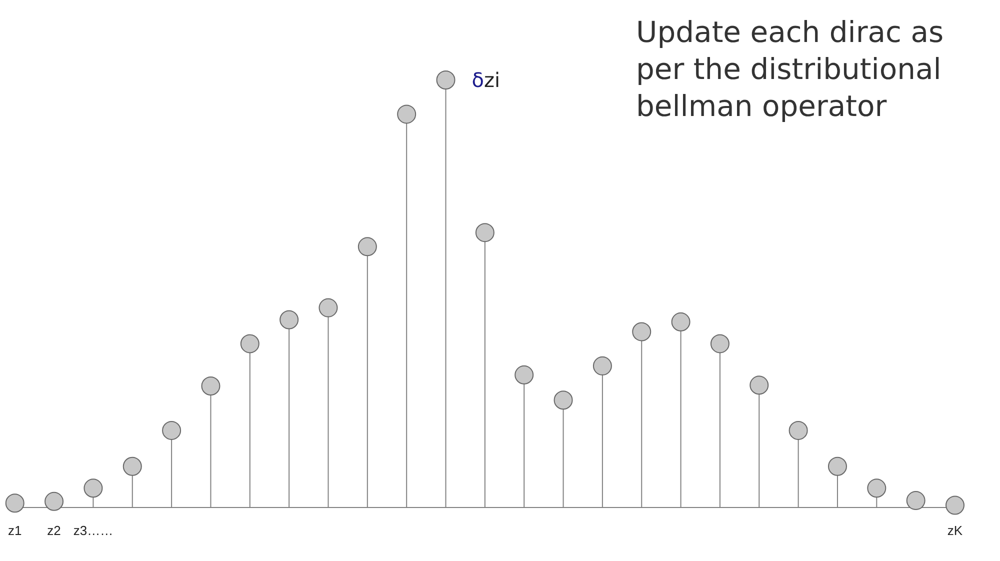 The width and height of the screenshot is (1000, 561). What do you see at coordinates (15, 530) in the screenshot?
I see `x-tick-label: z1` at bounding box center [15, 530].